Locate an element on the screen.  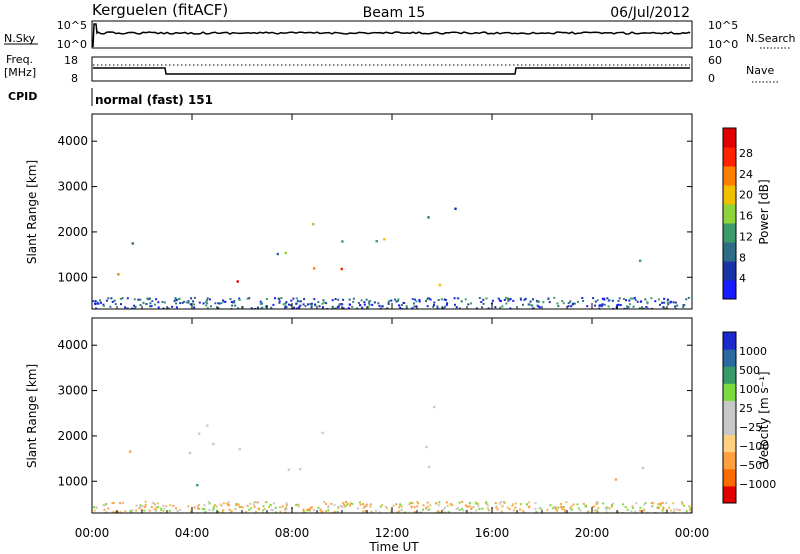
freq-tick-bottom: 8 is located at coordinates (74, 78).